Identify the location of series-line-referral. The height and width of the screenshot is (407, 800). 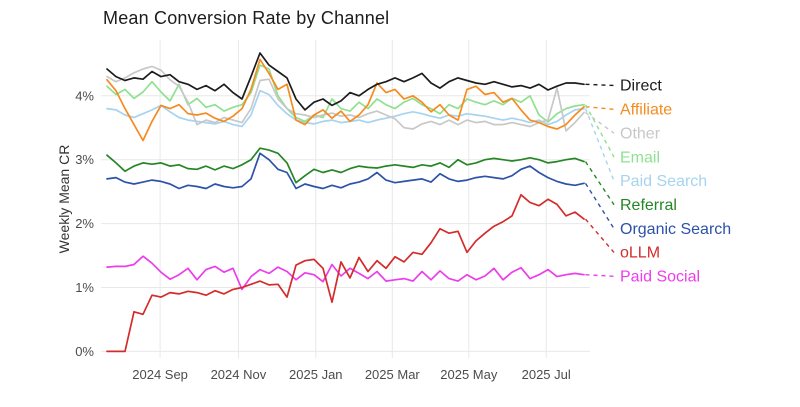
(345, 165).